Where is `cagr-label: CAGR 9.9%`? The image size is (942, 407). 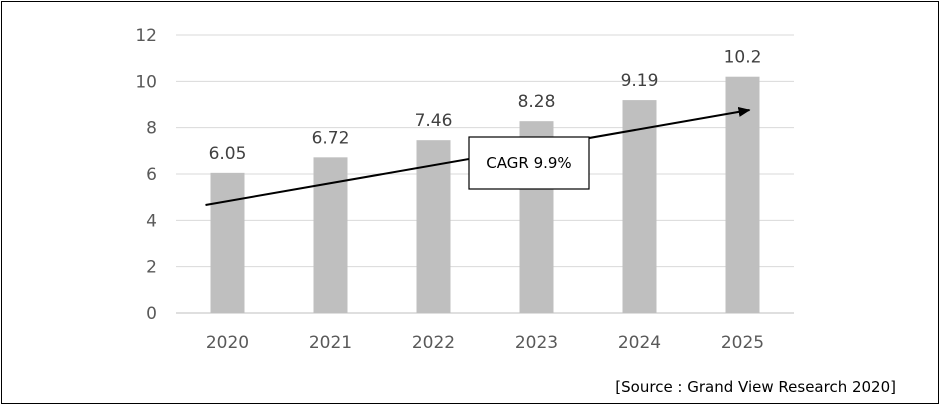 cagr-label: CAGR 9.9% is located at coordinates (528, 163).